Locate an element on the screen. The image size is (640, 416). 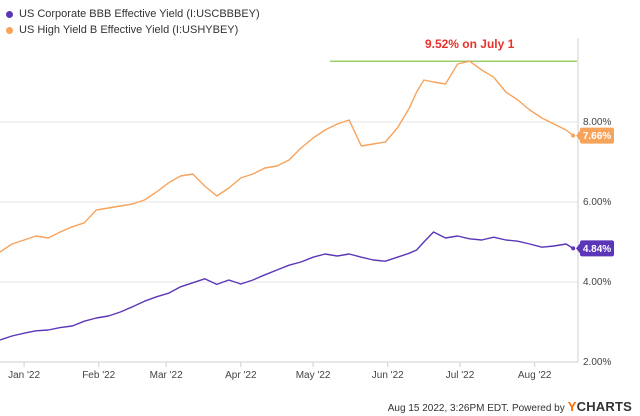
annotation-label: 9.52% on July 1 is located at coordinates (470, 44).